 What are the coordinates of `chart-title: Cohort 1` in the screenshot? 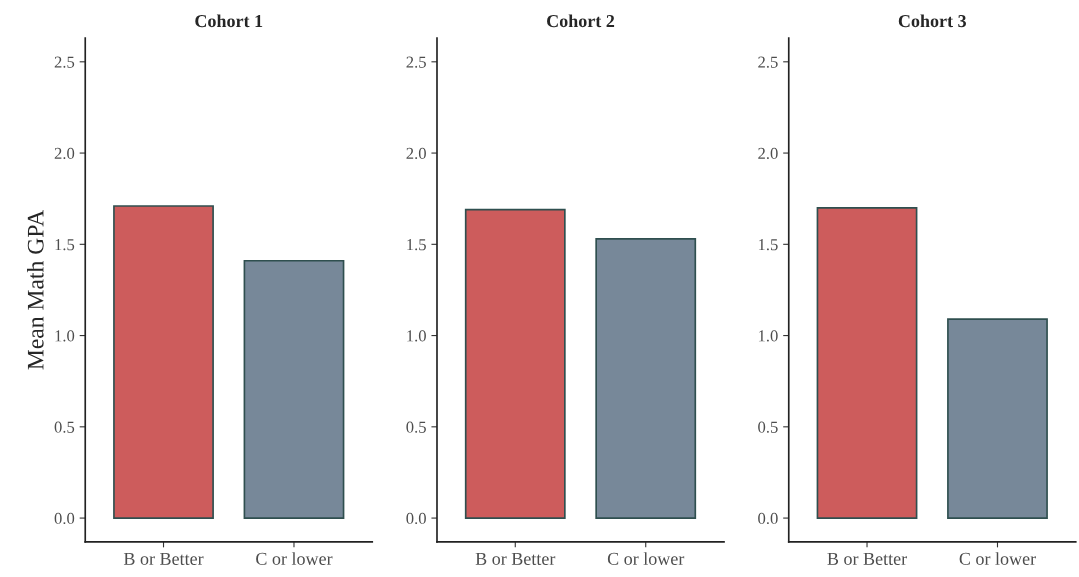 It's located at (229, 21).